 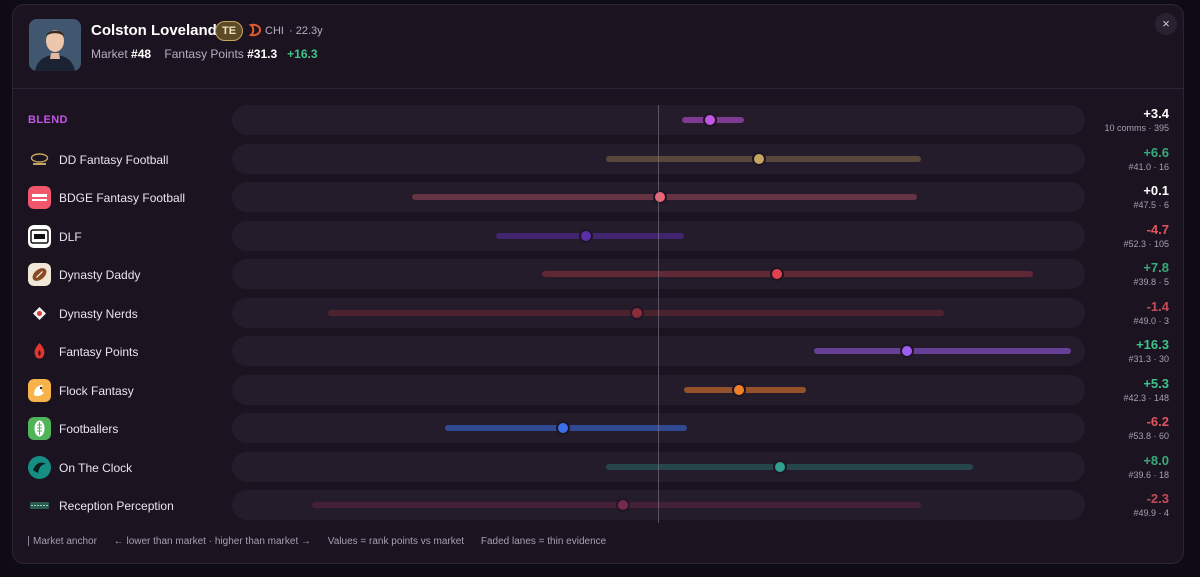 What do you see at coordinates (598, 352) in the screenshot?
I see `source-row-fantasy-points: Fantasy Points +16.3 #31.3 · 30` at bounding box center [598, 352].